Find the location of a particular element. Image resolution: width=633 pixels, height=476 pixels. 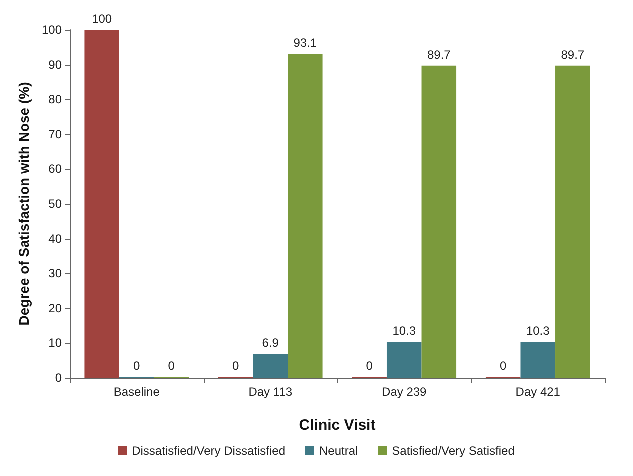

y-tick-label: 90 is located at coordinates (55, 65).